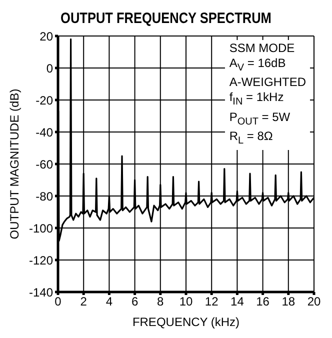  I want to click on x-tick-label: 4, so click(109, 301).